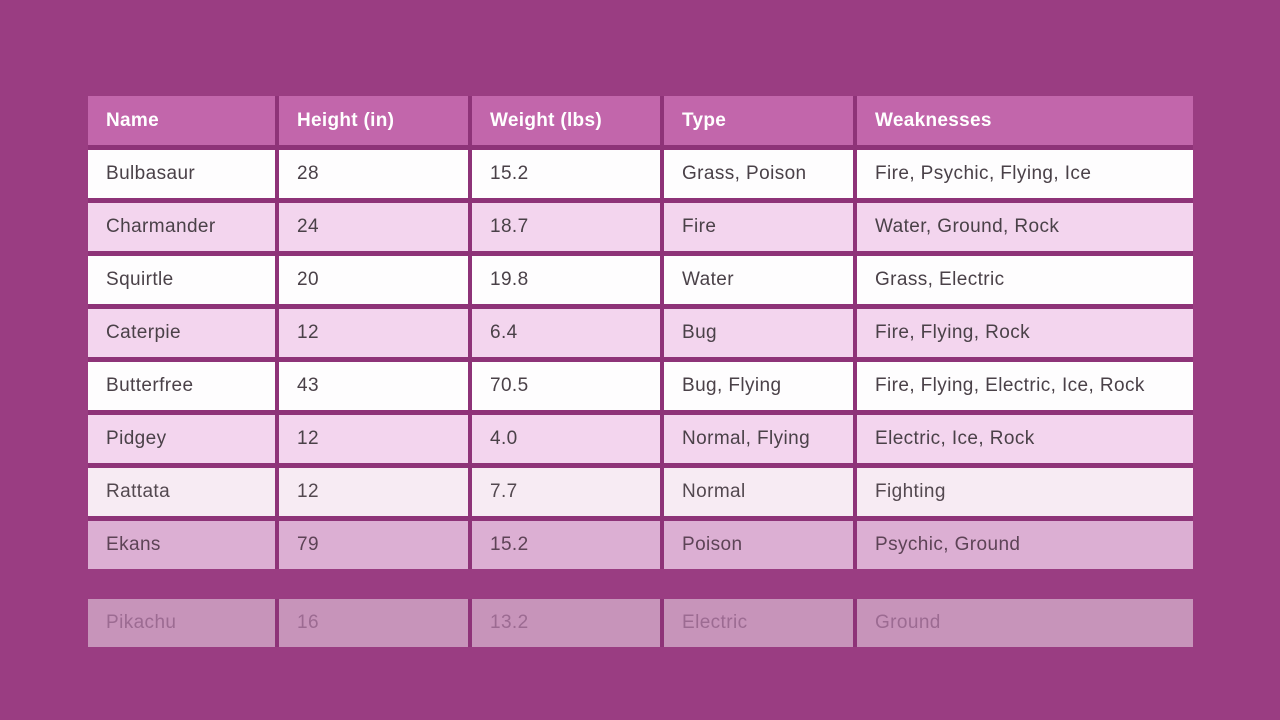  What do you see at coordinates (181, 545) in the screenshot?
I see `cell-name: Ekans` at bounding box center [181, 545].